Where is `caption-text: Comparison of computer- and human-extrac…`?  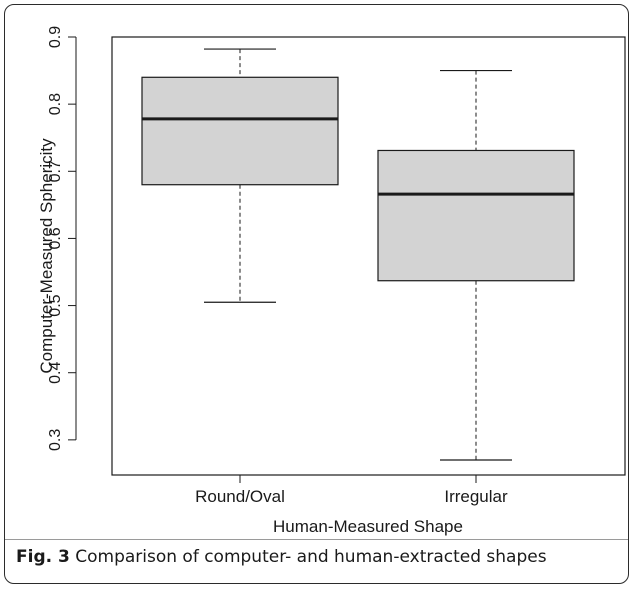 caption-text: Comparison of computer- and human-extrac… is located at coordinates (308, 557).